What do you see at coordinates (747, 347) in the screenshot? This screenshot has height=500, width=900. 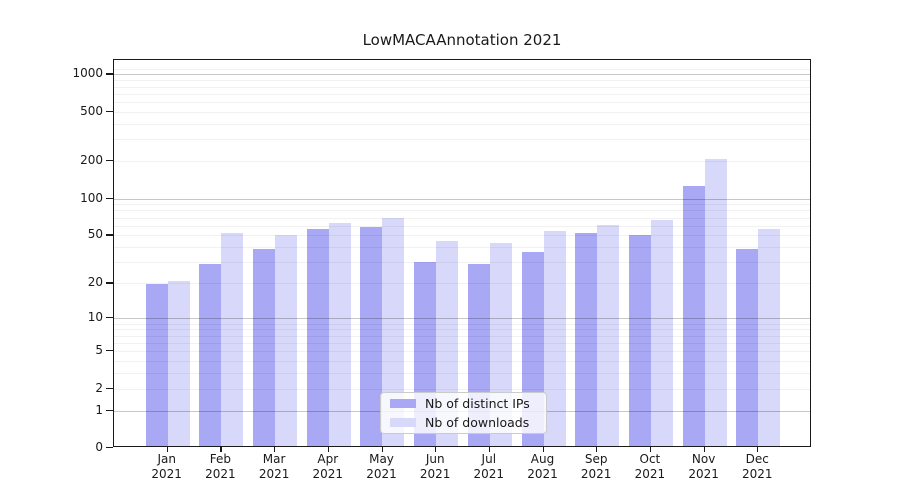 I see `bar-distinct-ips-dec` at bounding box center [747, 347].